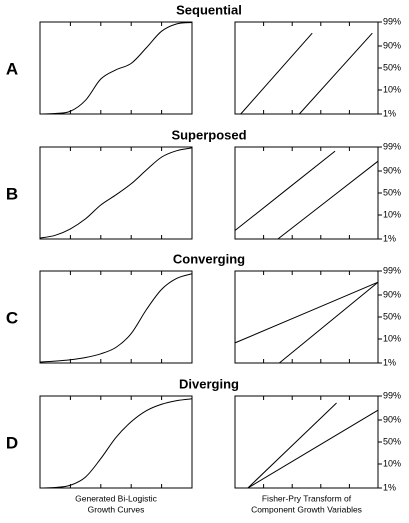 The image size is (409, 523). I want to click on row-letter: B, so click(12, 193).